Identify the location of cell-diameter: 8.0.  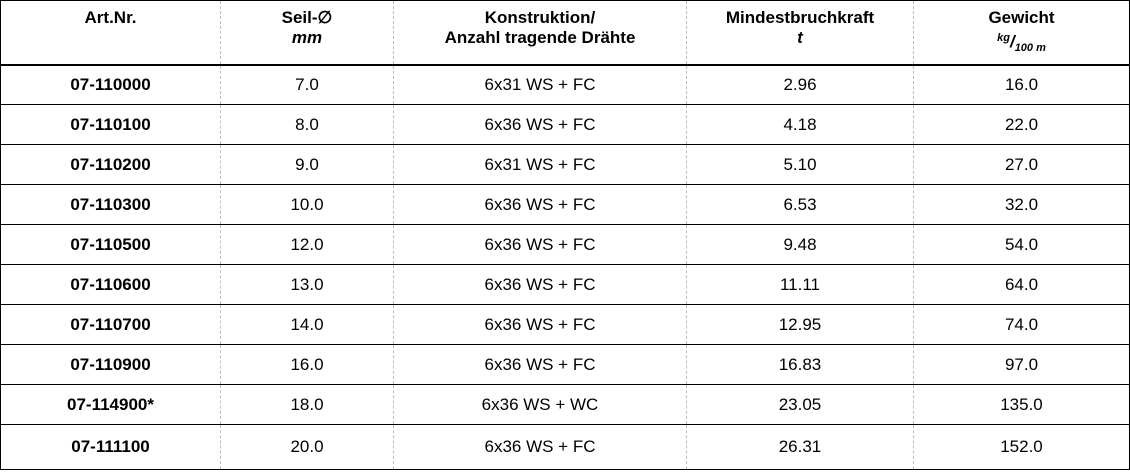
(307, 124).